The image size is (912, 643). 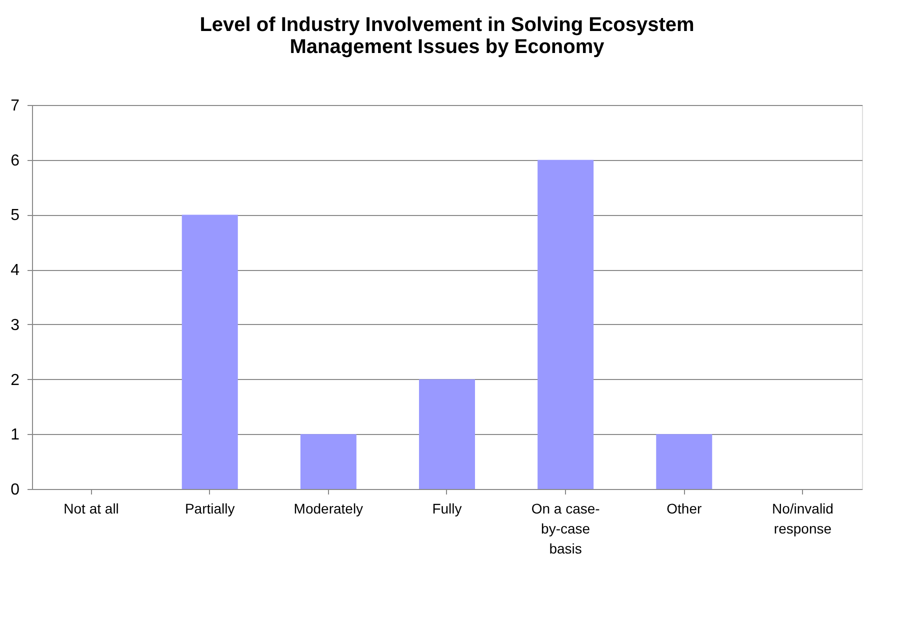 What do you see at coordinates (447, 508) in the screenshot?
I see `x-tick-label: Fully` at bounding box center [447, 508].